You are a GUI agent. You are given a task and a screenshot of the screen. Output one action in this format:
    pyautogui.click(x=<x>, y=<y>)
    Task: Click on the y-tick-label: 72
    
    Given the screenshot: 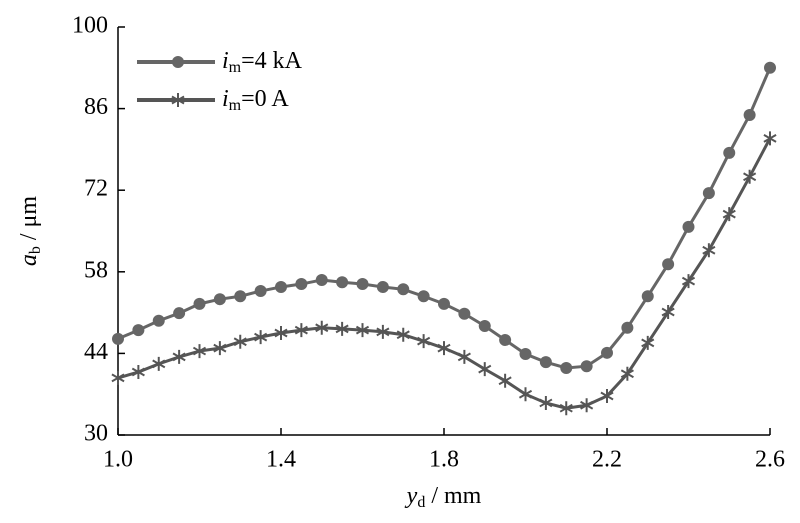 What is the action you would take?
    pyautogui.click(x=96, y=189)
    